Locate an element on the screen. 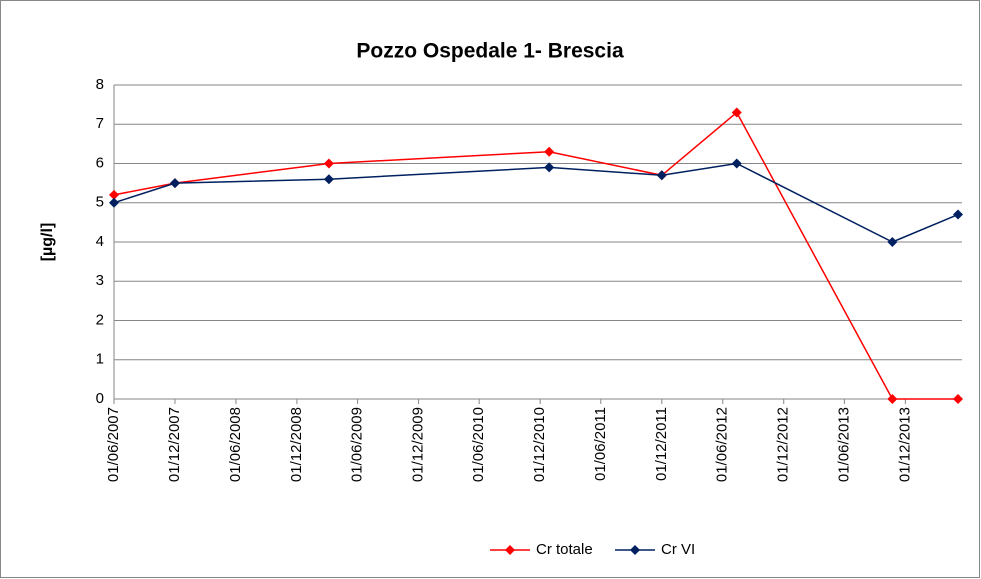  y-tick-label: 4 is located at coordinates (100, 241).